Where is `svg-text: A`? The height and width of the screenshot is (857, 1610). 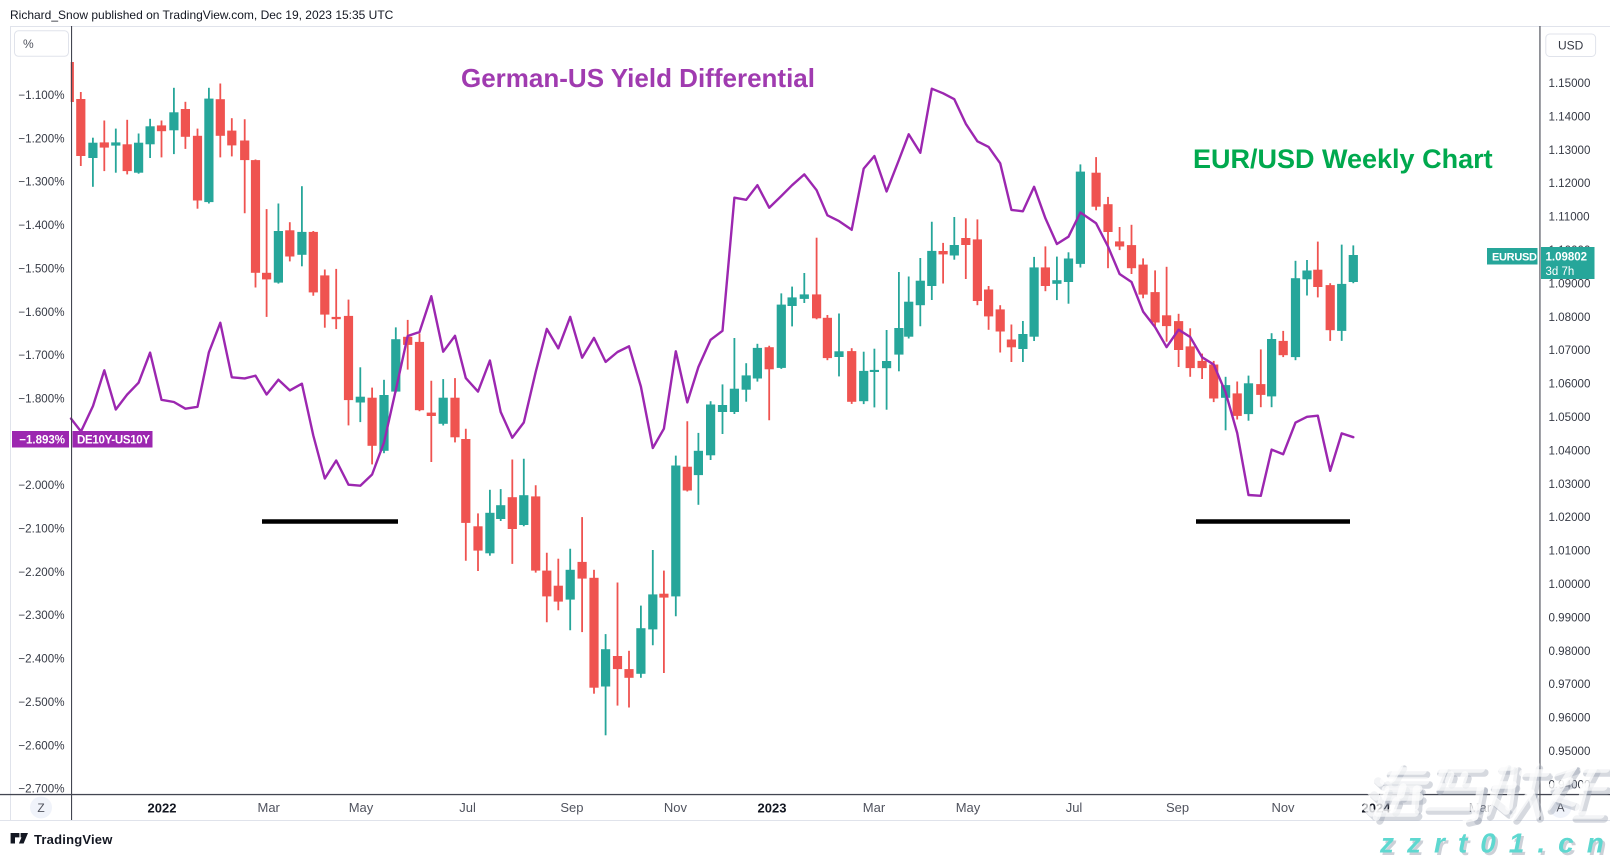 svg-text: A is located at coordinates (1560, 808).